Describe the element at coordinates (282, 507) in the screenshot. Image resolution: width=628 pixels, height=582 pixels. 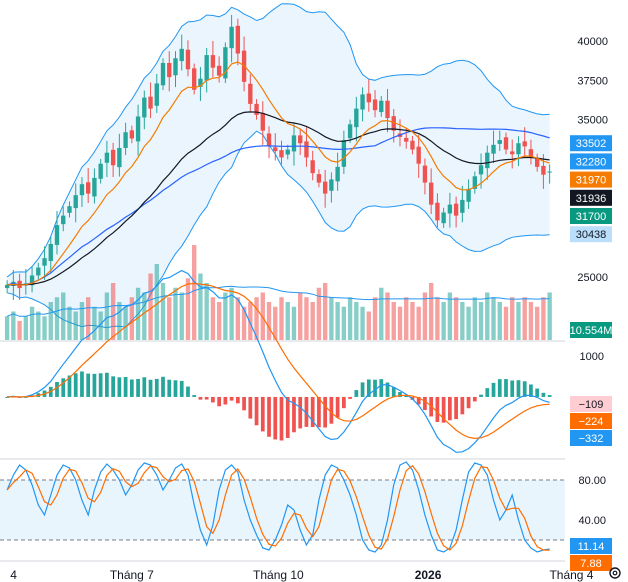
I see `stochastic-panel` at that location.